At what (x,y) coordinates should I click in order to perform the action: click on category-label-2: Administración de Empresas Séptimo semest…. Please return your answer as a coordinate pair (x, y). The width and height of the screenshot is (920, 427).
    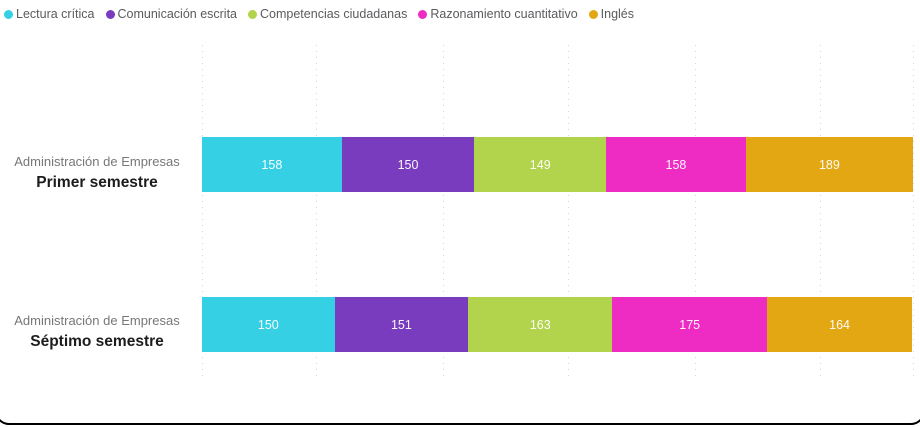
    Looking at the image, I should click on (97, 332).